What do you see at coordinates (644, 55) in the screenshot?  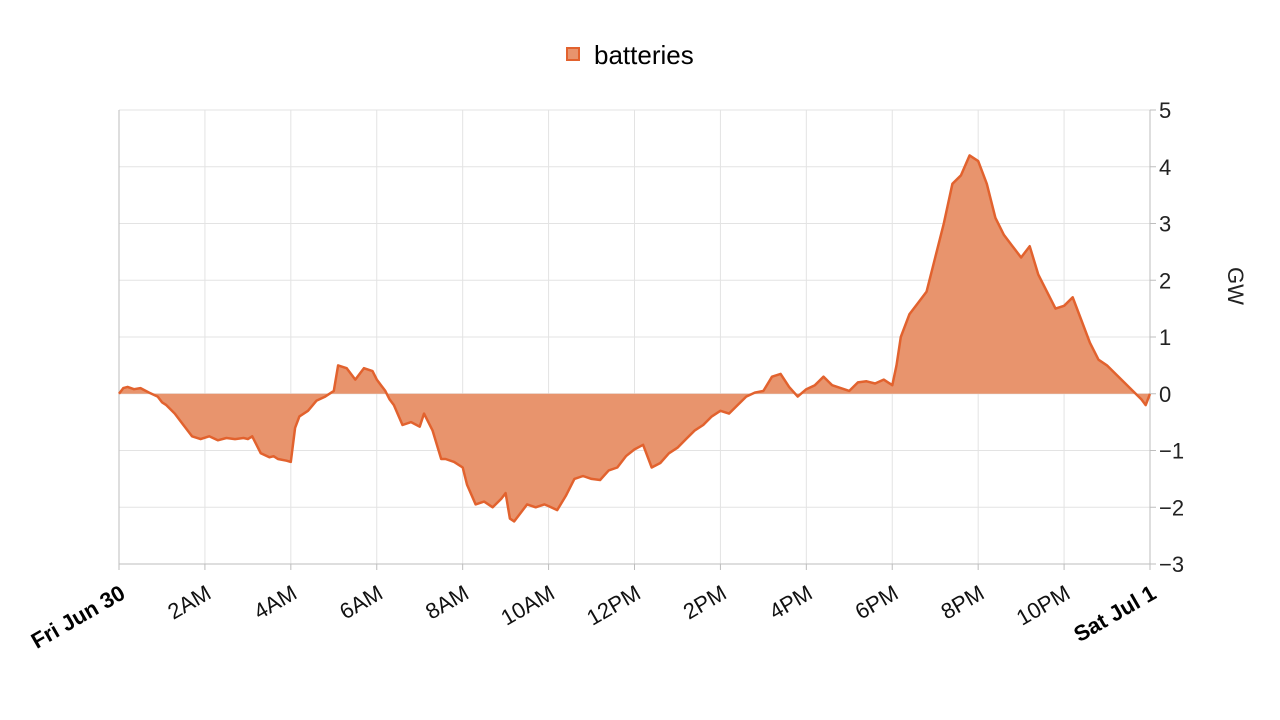 I see `legend-label-batteries: batteries` at bounding box center [644, 55].